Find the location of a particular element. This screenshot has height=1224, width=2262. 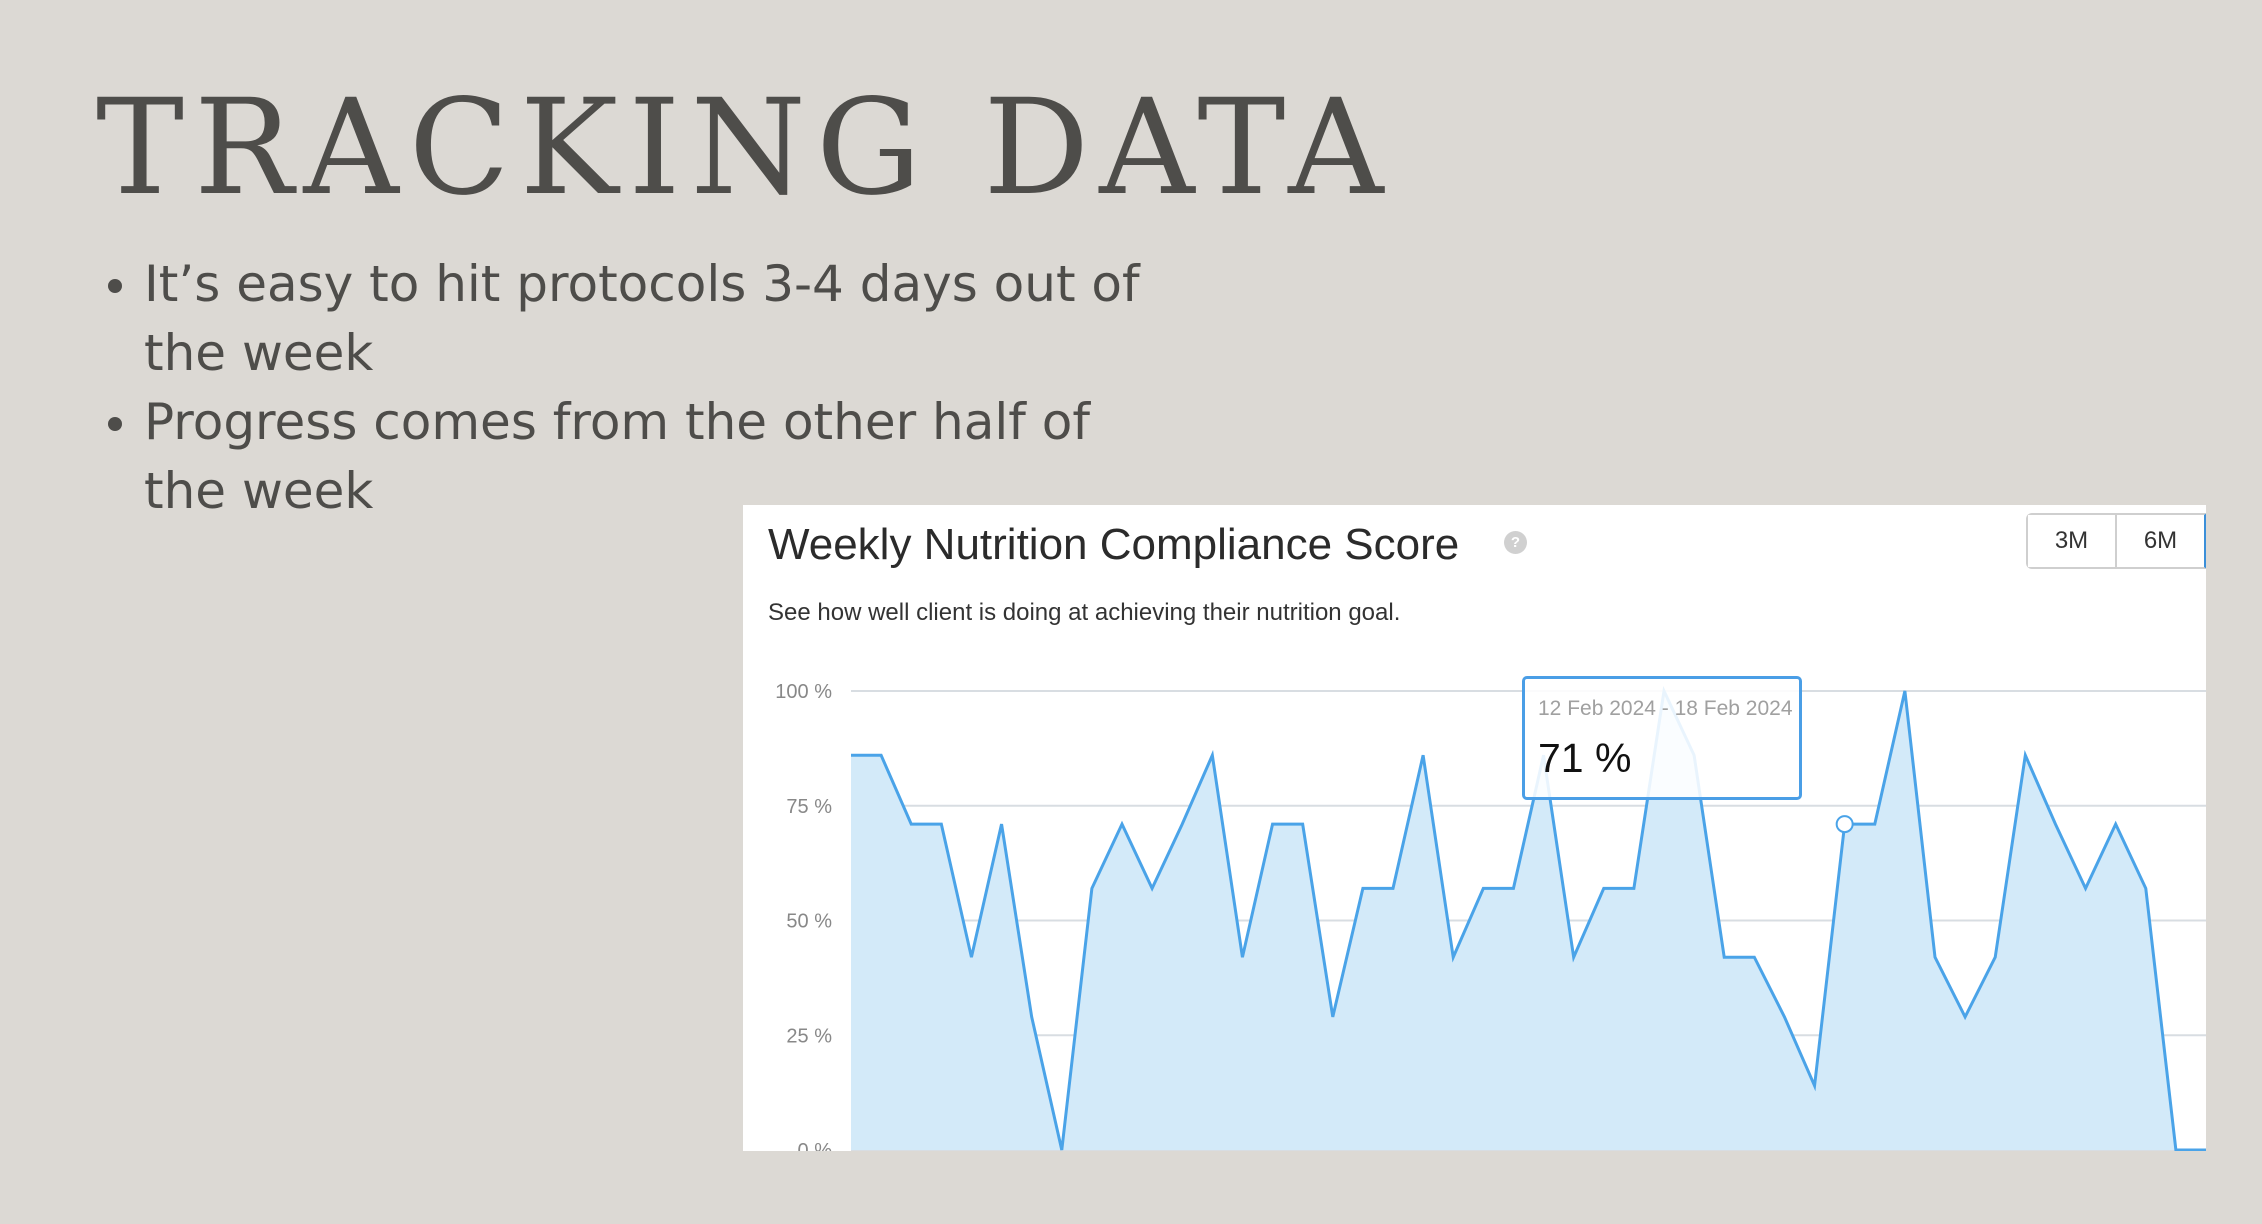

range-6m-button: 6M is located at coordinates (2159, 541).